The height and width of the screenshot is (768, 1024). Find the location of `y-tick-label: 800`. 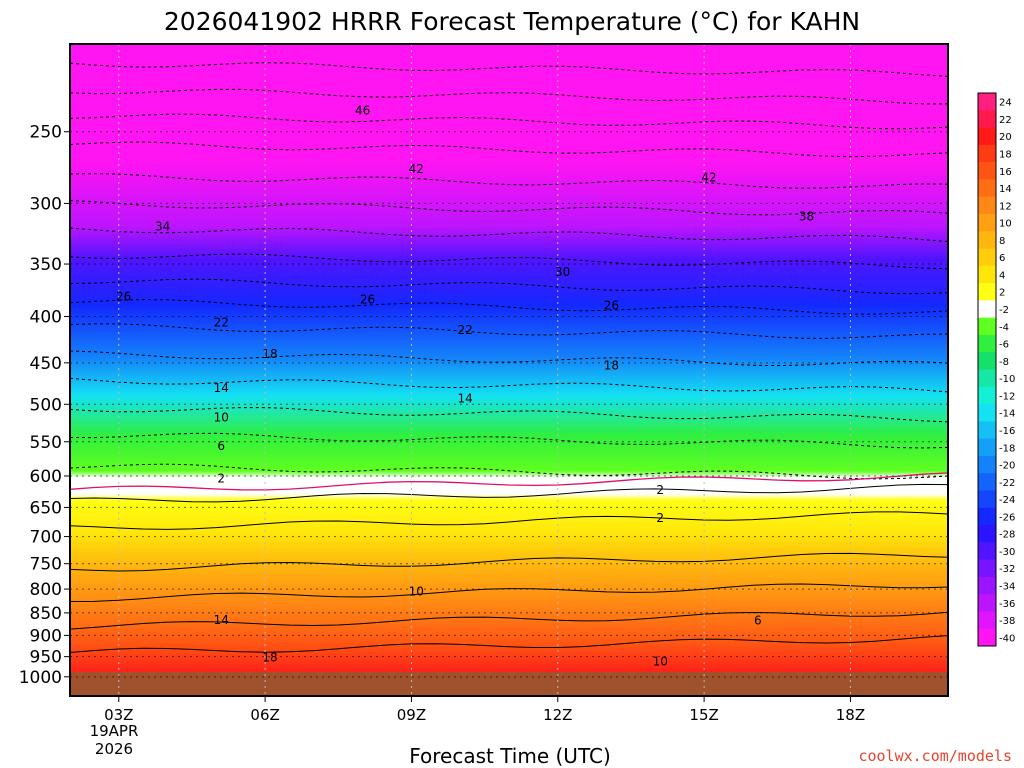

y-tick-label: 800 is located at coordinates (46, 590).